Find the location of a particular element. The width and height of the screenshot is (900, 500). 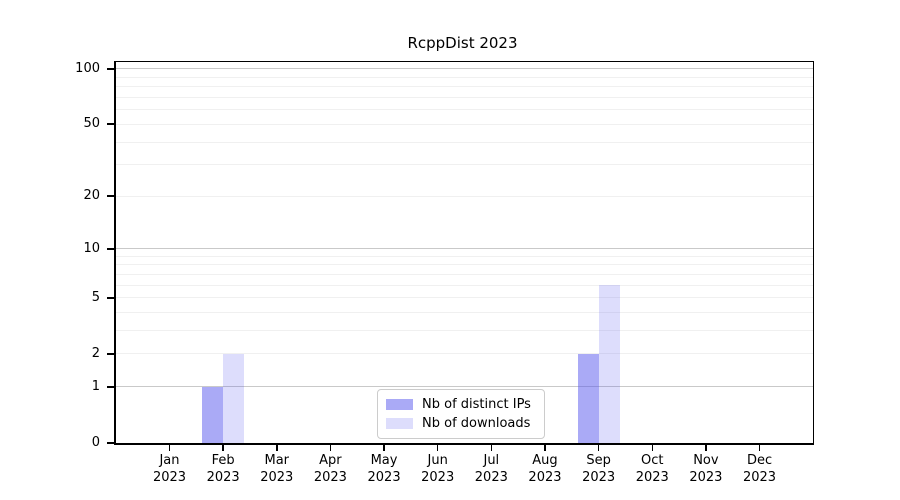

x-tick-label: Jan 2023 is located at coordinates (169, 469).